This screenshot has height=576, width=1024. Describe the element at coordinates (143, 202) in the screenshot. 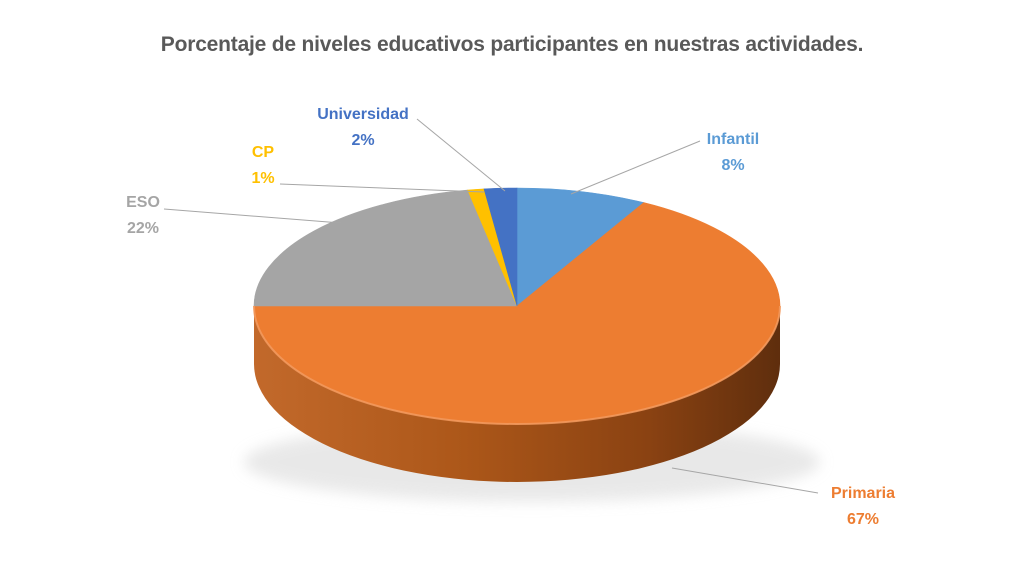

I see `slice-label-name: ESO` at that location.